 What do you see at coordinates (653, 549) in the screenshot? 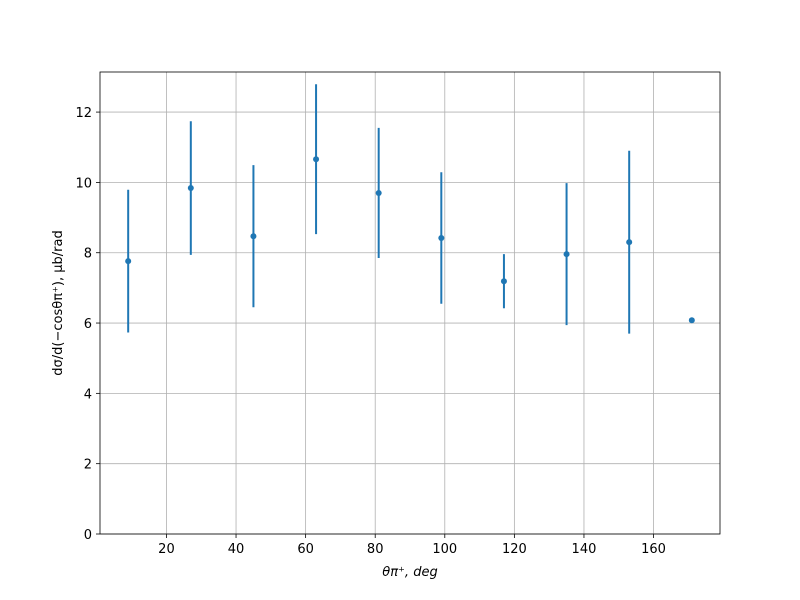
I see `x-tick-label: 160` at bounding box center [653, 549].